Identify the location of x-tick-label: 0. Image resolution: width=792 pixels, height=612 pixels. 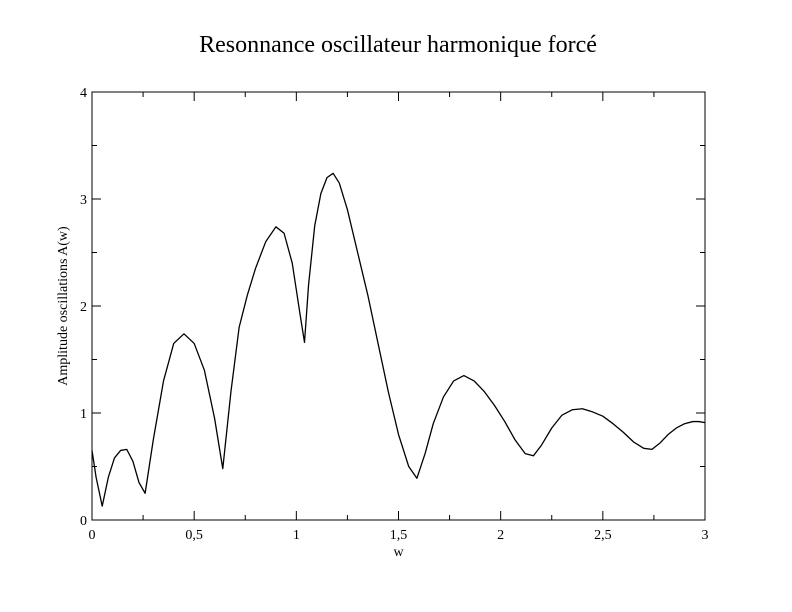
(92, 535).